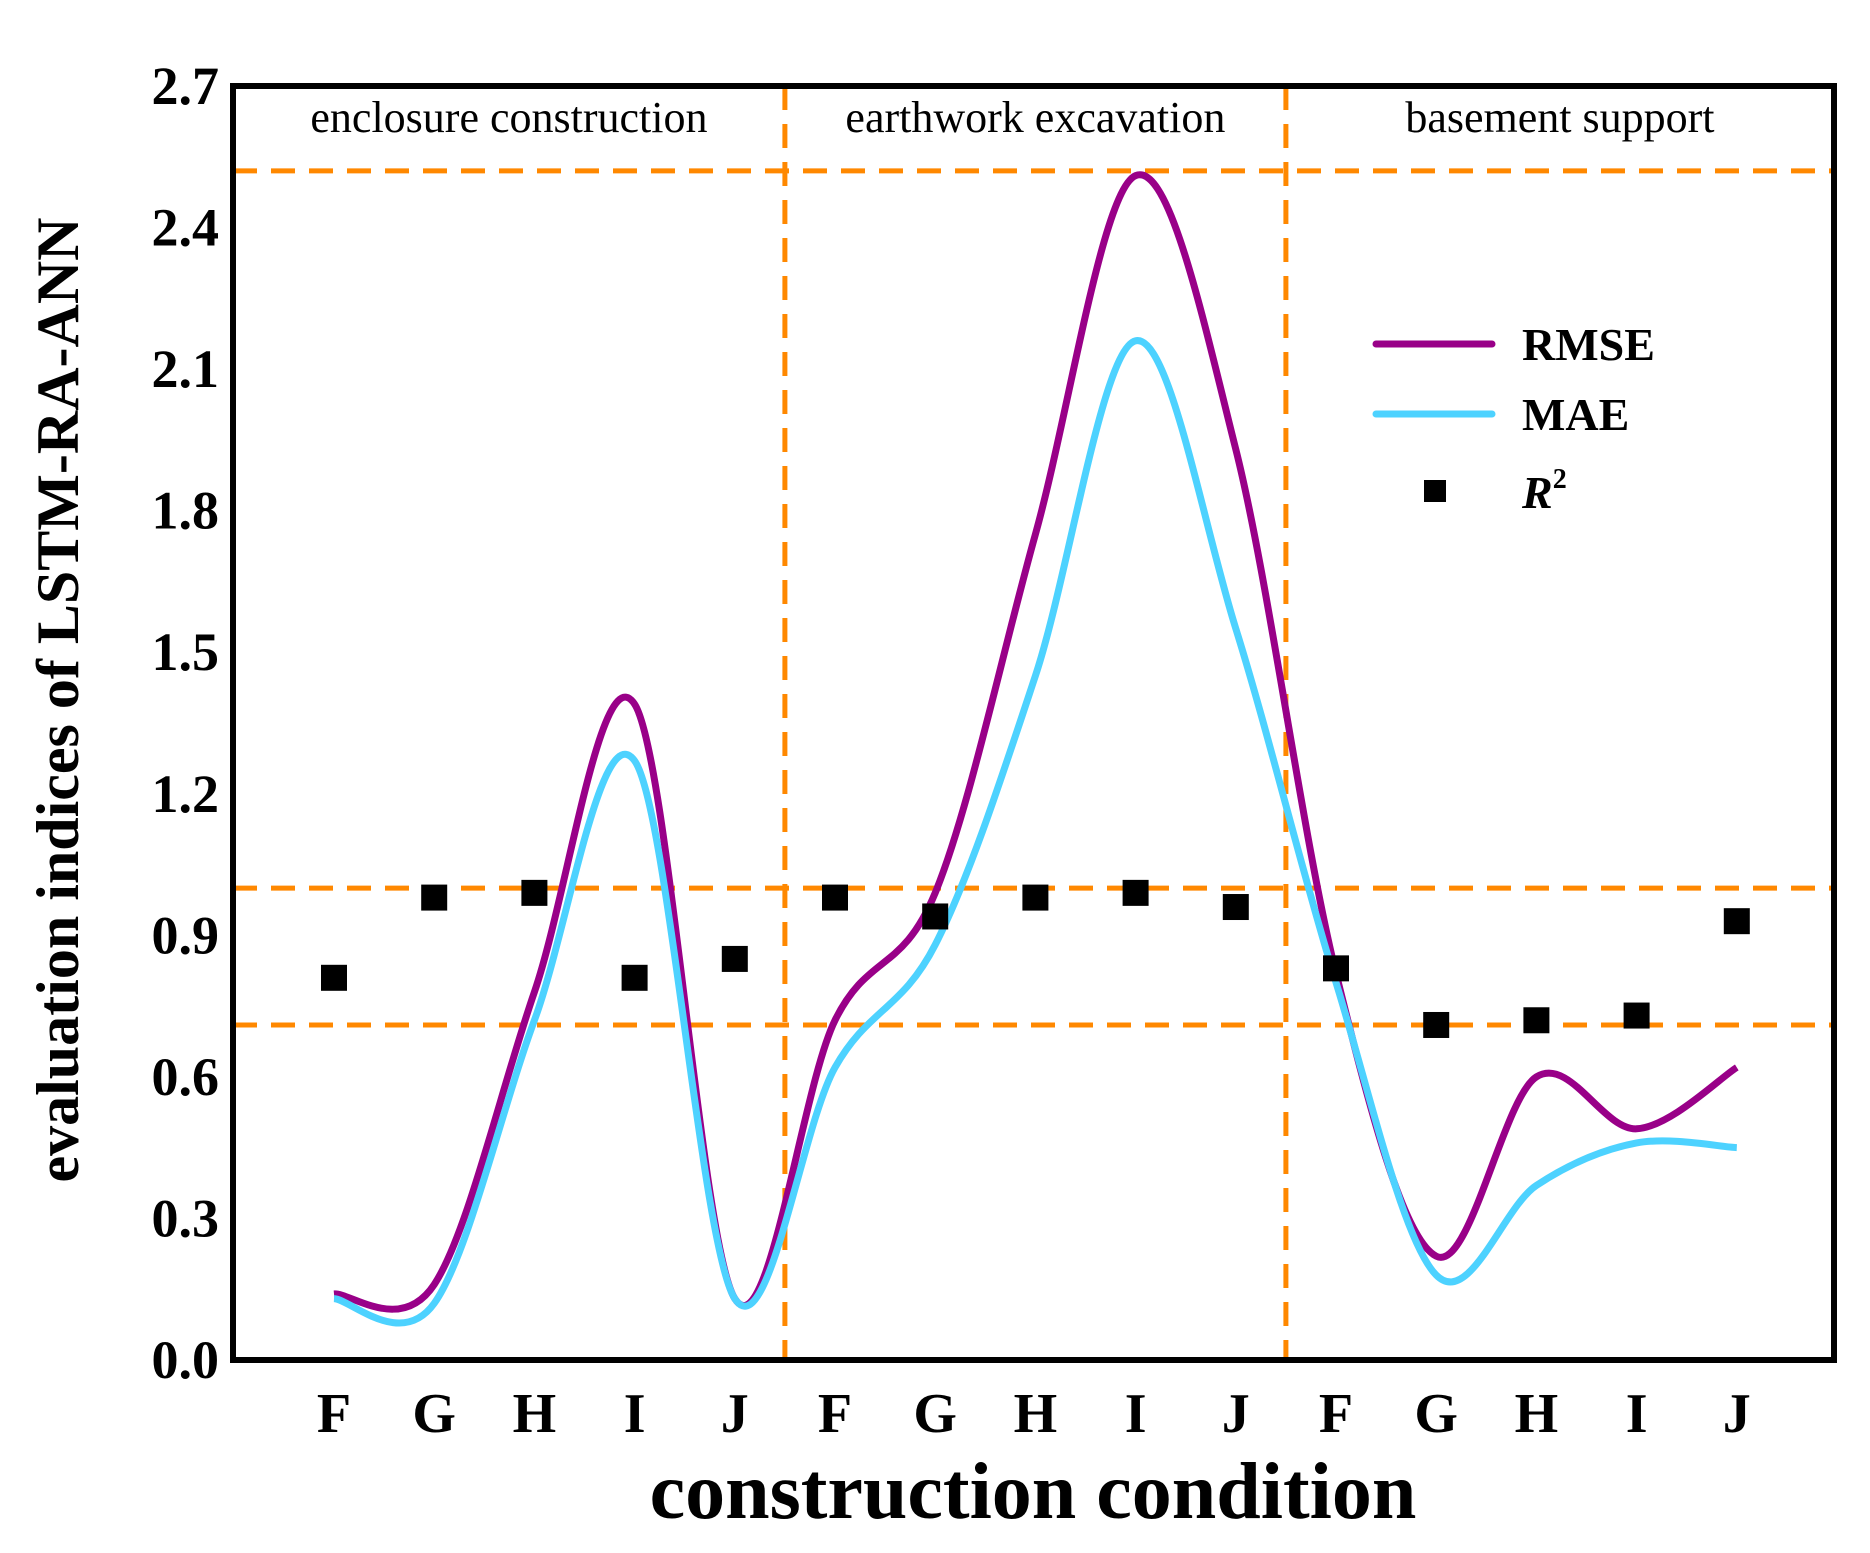 This screenshot has height=1553, width=1870. I want to click on y-tick-label: 0.3, so click(186, 1218).